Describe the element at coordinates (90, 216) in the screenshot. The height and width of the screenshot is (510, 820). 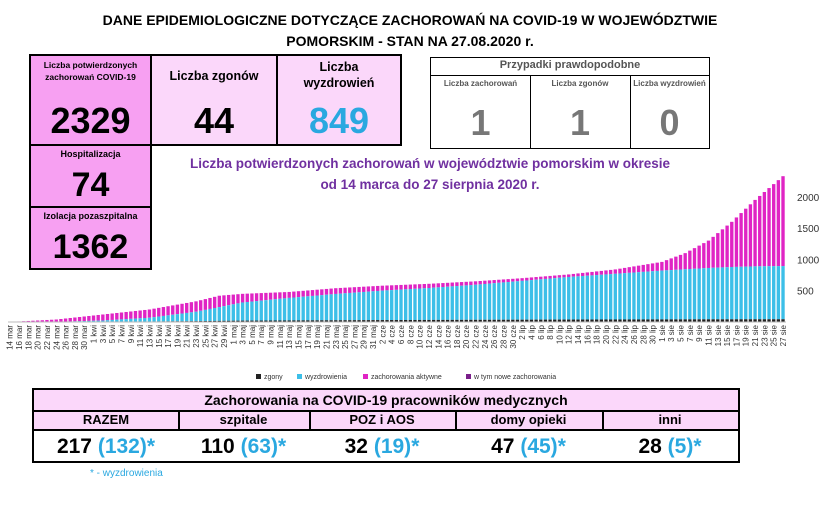
I see `isolation-label: Izolacja pozaszpitalna` at that location.